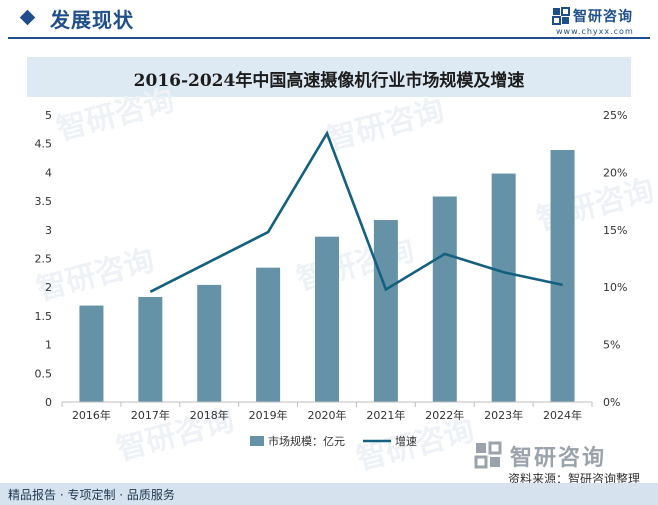 The height and width of the screenshot is (505, 658). What do you see at coordinates (44, 144) in the screenshot?
I see `y-tick-label-left: 4.5` at bounding box center [44, 144].